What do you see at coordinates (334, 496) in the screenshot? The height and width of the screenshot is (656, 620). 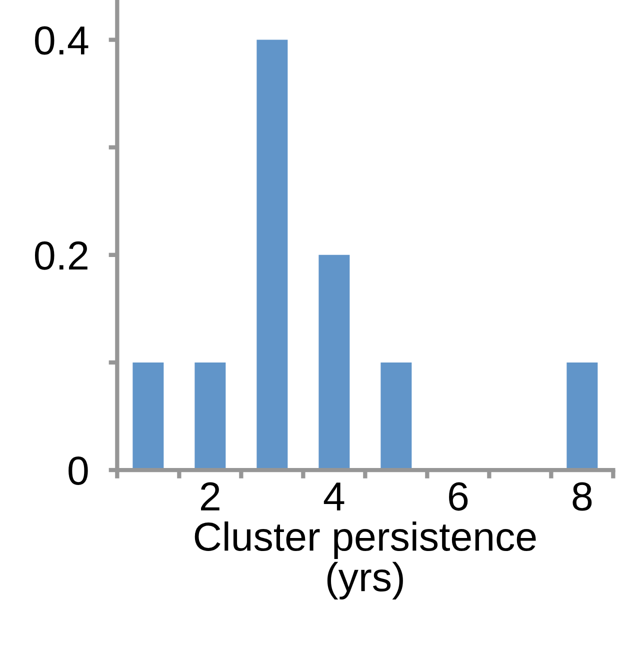 I see `x-tick-label: 4` at bounding box center [334, 496].